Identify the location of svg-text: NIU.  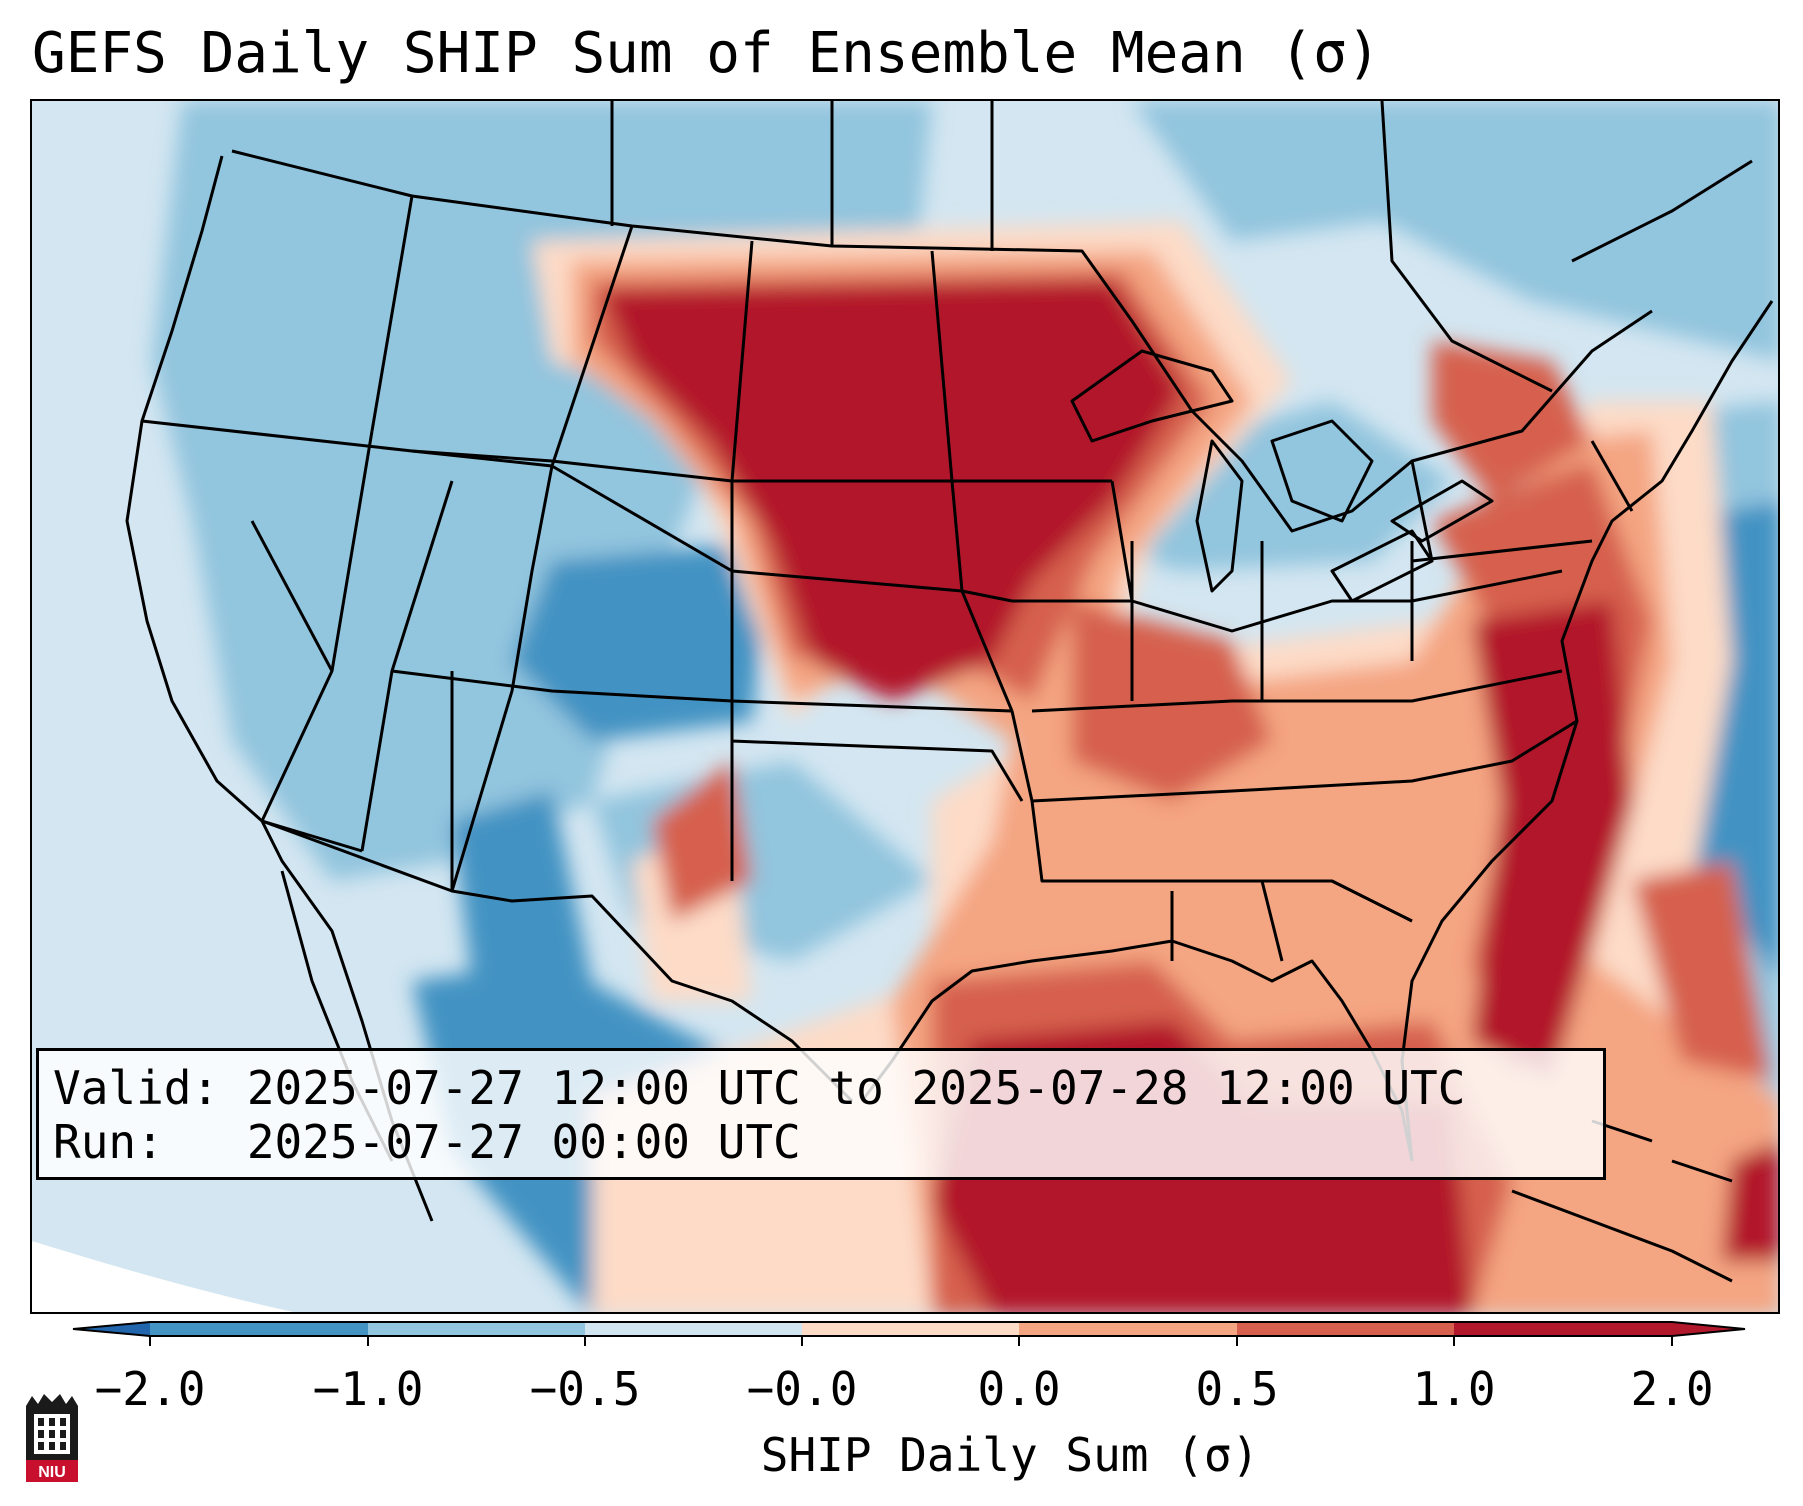
(52, 1472).